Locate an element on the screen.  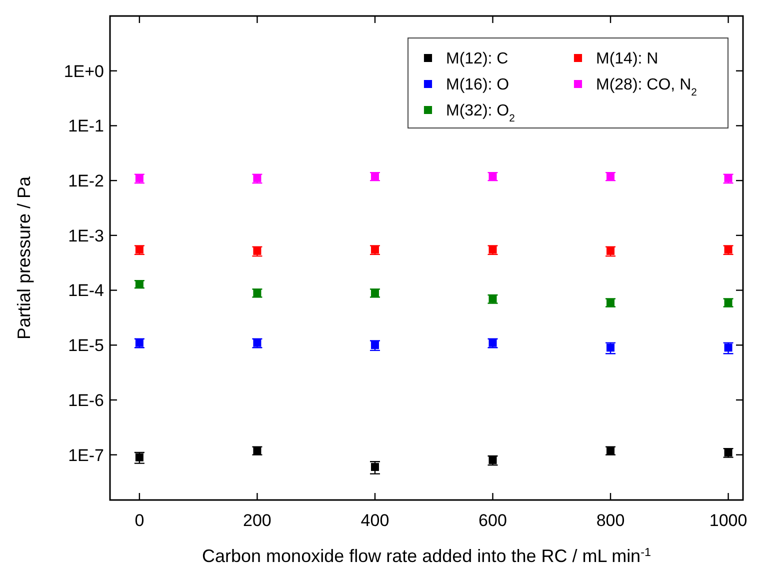
x-tick-label: 400 is located at coordinates (375, 520).